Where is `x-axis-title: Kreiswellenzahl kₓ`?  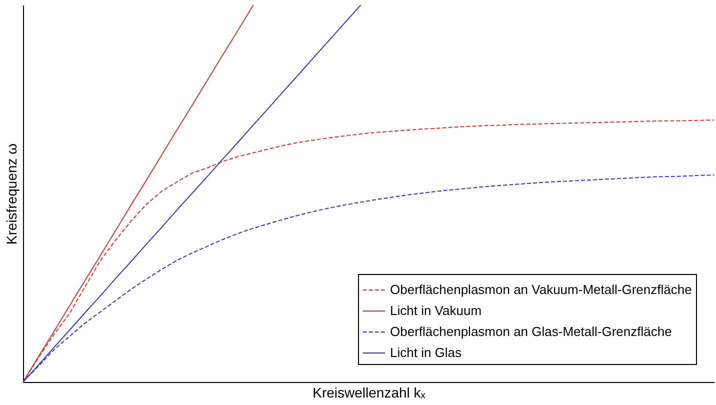
x-axis-title: Kreiswellenzahl kₓ is located at coordinates (369, 392).